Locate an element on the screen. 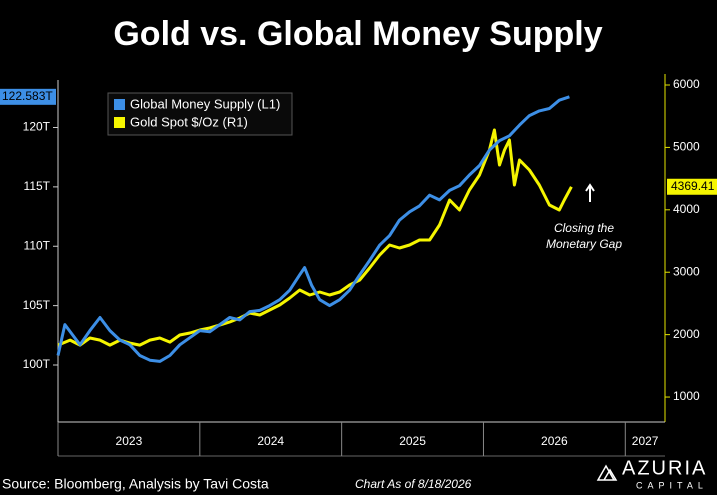  logo-icon is located at coordinates (607, 472).